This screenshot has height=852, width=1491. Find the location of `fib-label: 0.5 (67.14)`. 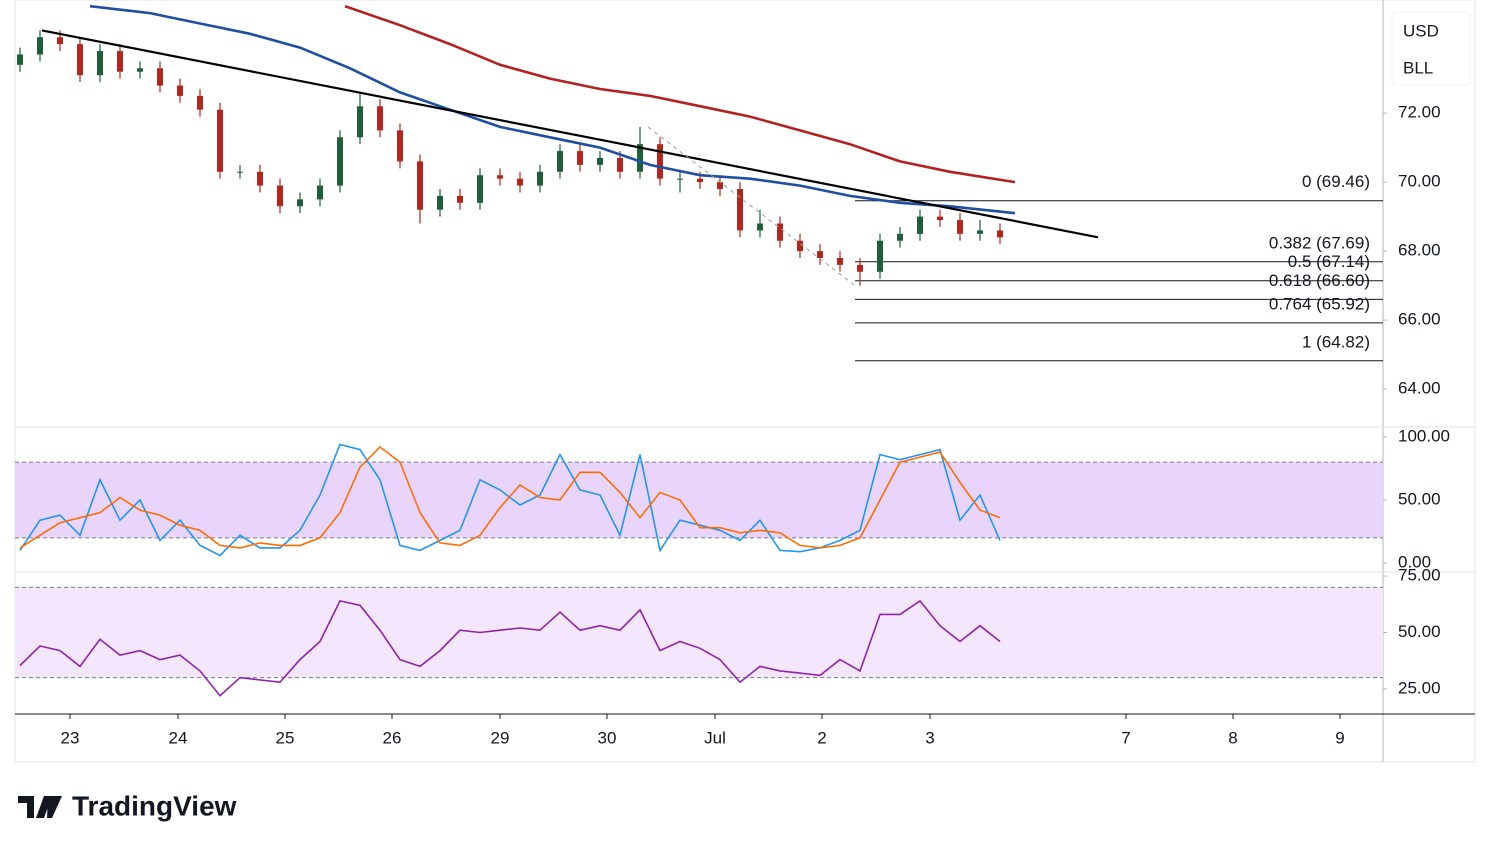

fib-label: 0.5 (67.14) is located at coordinates (1329, 261).